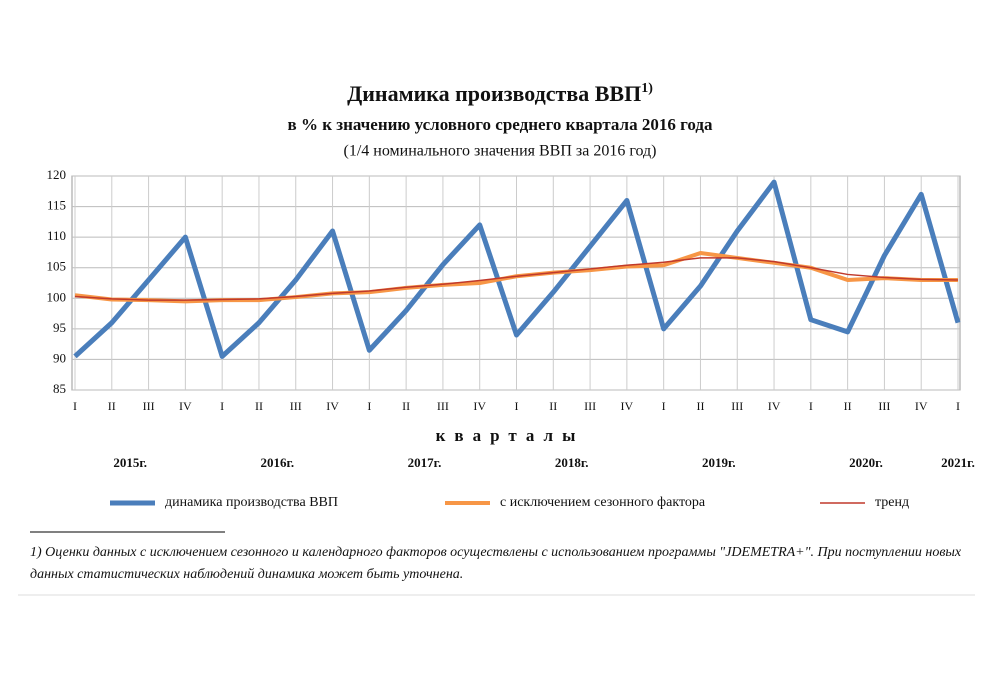 This screenshot has width=992, height=692. Describe the element at coordinates (958, 462) in the screenshot. I see `year-label: 2021г.` at that location.